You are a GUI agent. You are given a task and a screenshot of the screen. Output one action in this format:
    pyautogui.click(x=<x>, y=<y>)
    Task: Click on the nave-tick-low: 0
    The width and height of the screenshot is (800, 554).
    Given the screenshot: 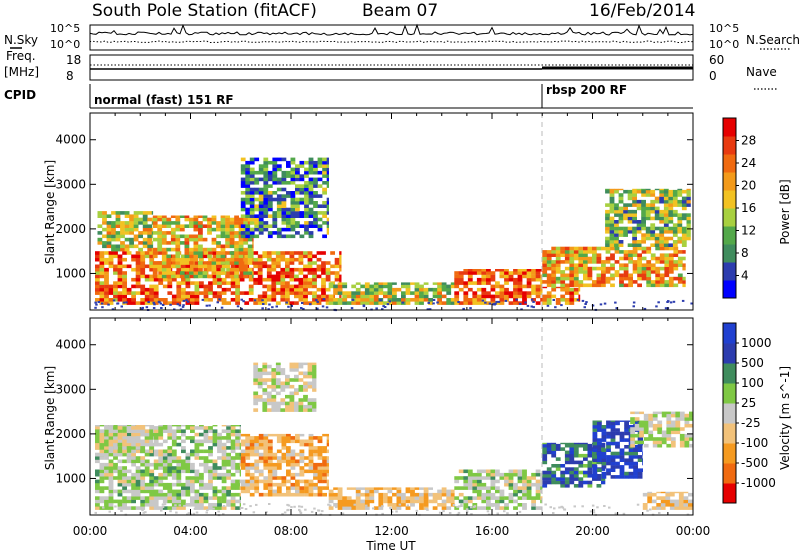 What is the action you would take?
    pyautogui.click(x=713, y=76)
    